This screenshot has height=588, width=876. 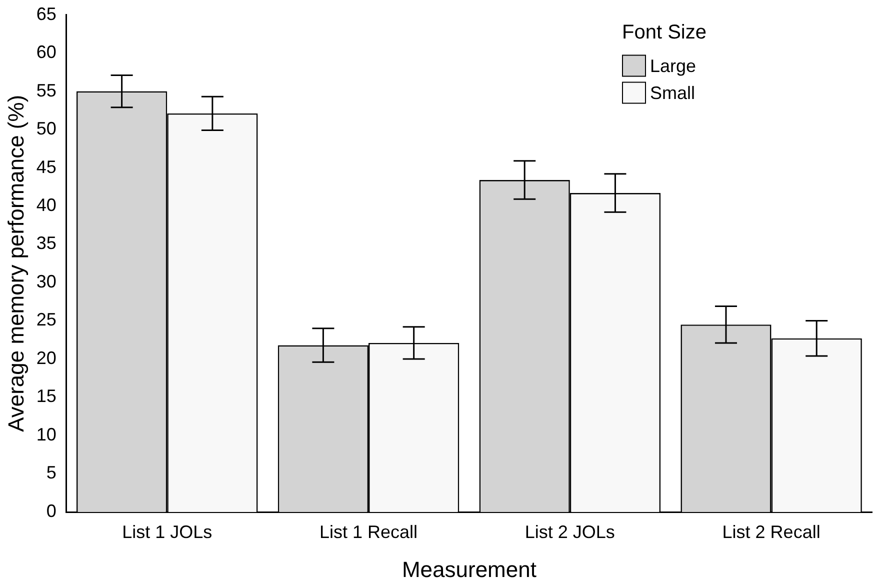 I want to click on legend-label: Small, so click(x=673, y=92).